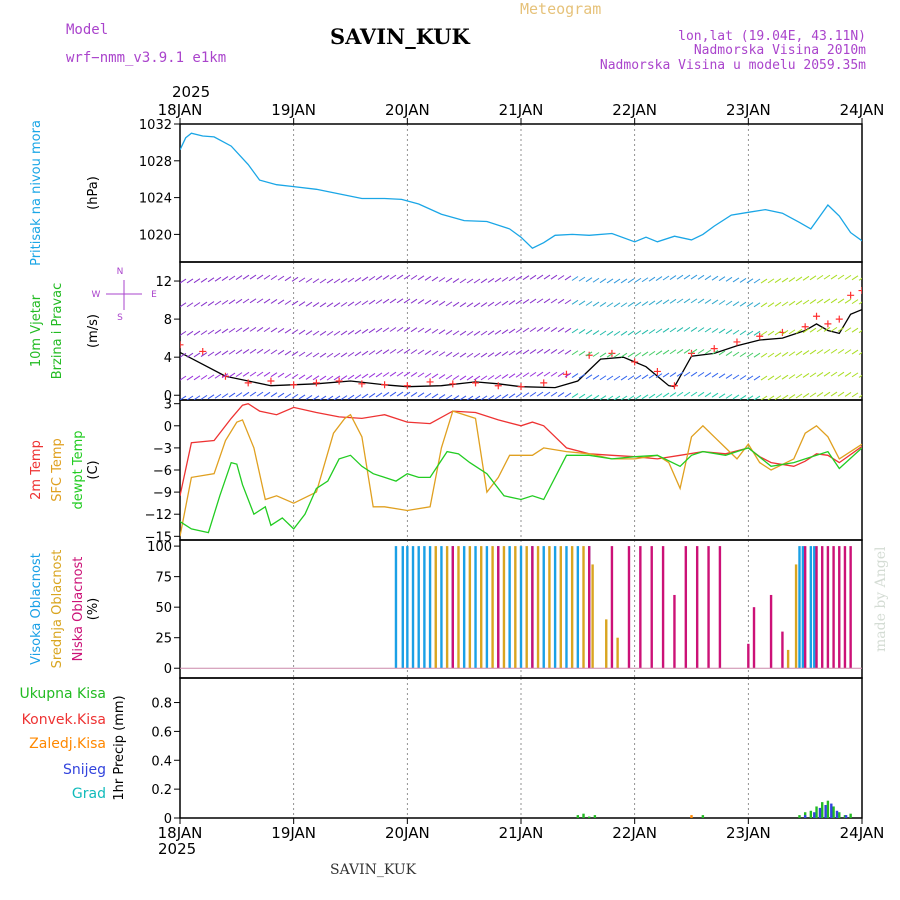 The height and width of the screenshot is (900, 900). I want to click on y-tick-label: 0.4, so click(161, 761).